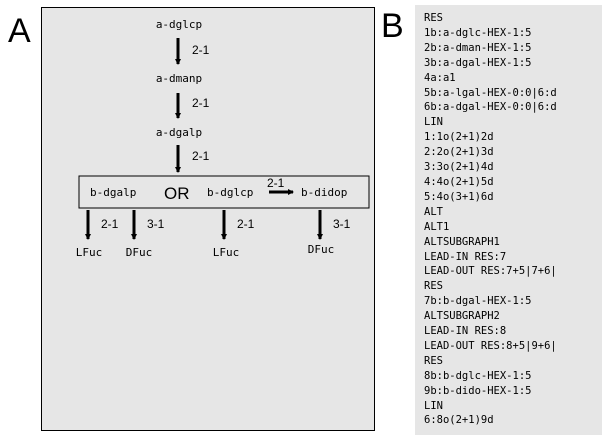 The image size is (604, 438). What do you see at coordinates (459, 137) in the screenshot?
I see `code-line: 1:1o(2+1)2d` at bounding box center [459, 137].